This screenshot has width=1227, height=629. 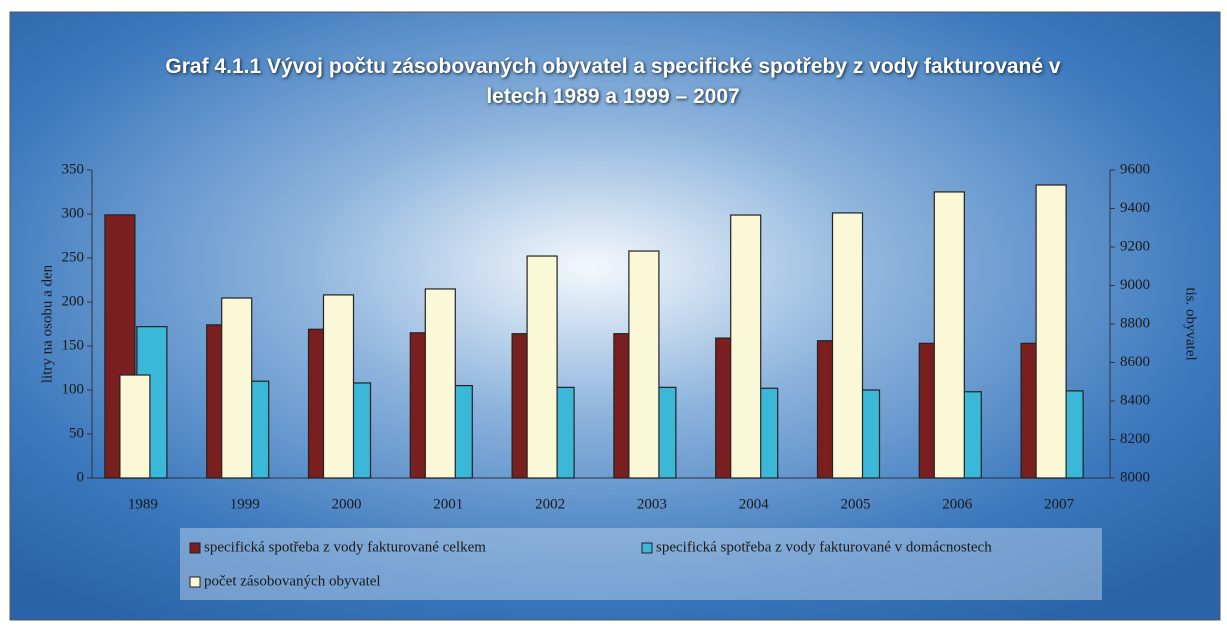 I want to click on x-tick-label: 2006, so click(x=957, y=504).